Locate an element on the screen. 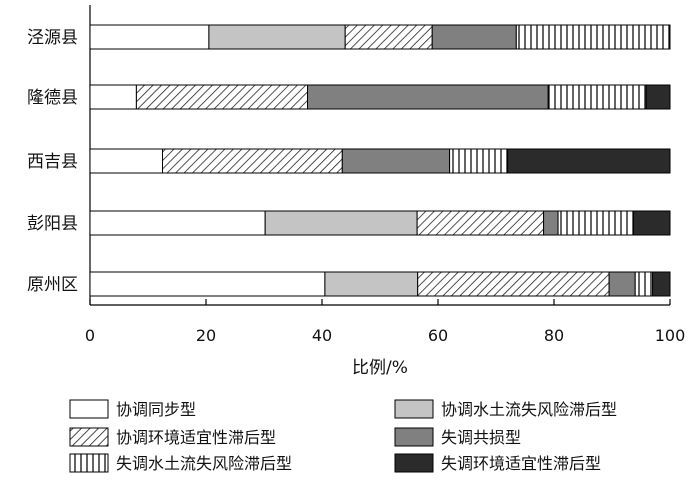 The image size is (700, 495). x-tick-label: 60 is located at coordinates (438, 335).